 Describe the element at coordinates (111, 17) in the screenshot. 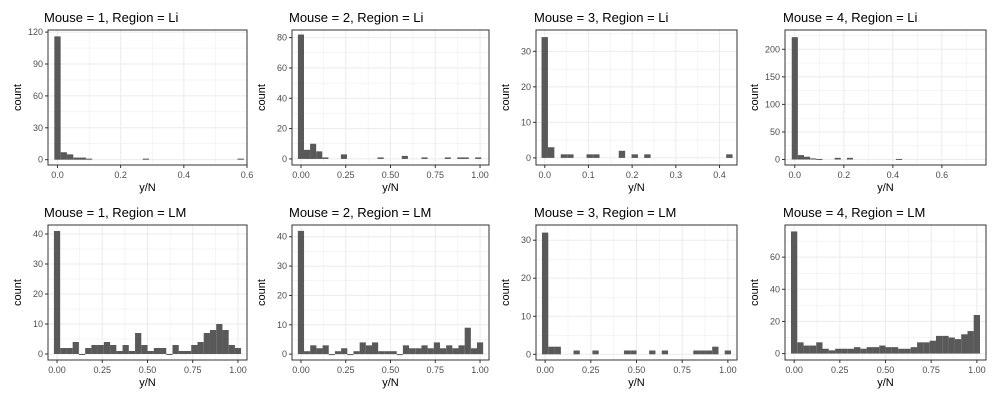

I see `panel-title: Mouse = 1, Region = Li` at that location.